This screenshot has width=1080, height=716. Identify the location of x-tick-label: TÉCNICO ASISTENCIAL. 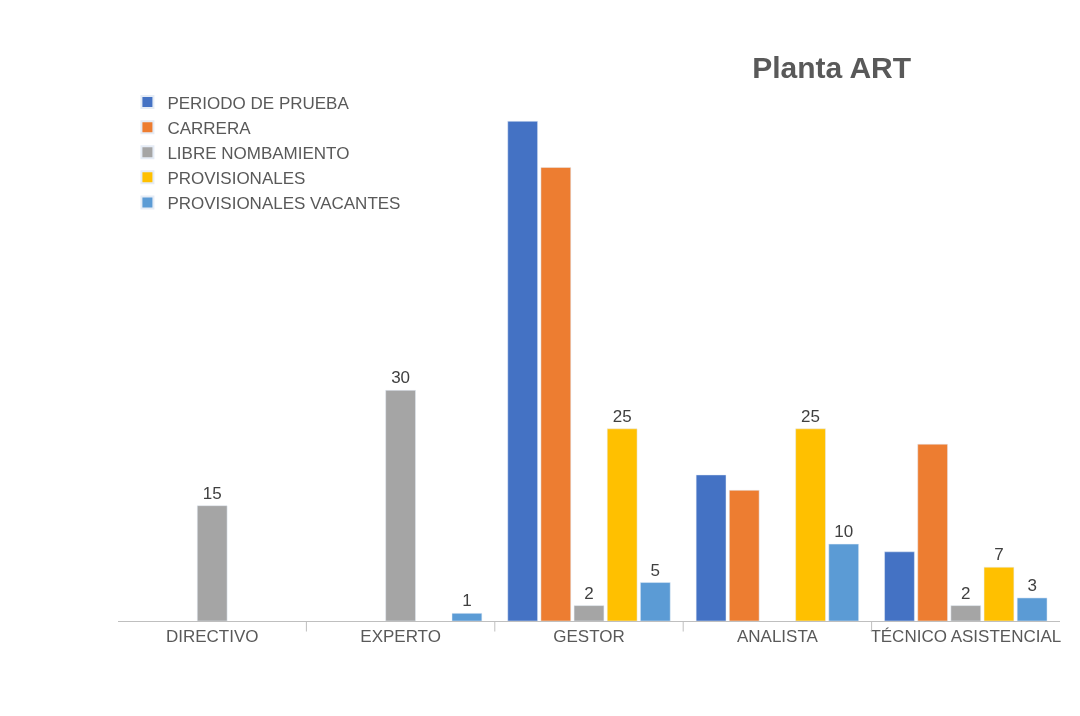
(966, 637).